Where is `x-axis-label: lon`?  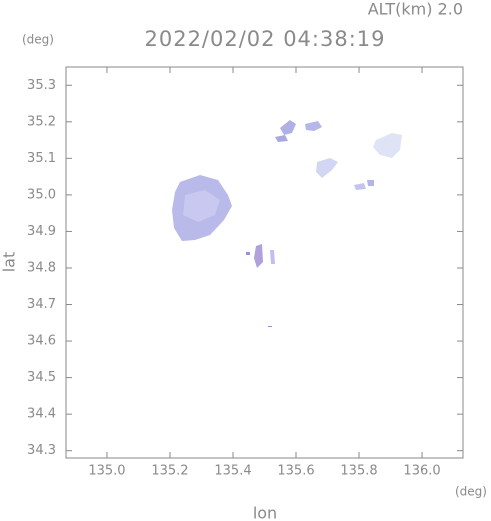 x-axis-label: lon is located at coordinates (265, 512).